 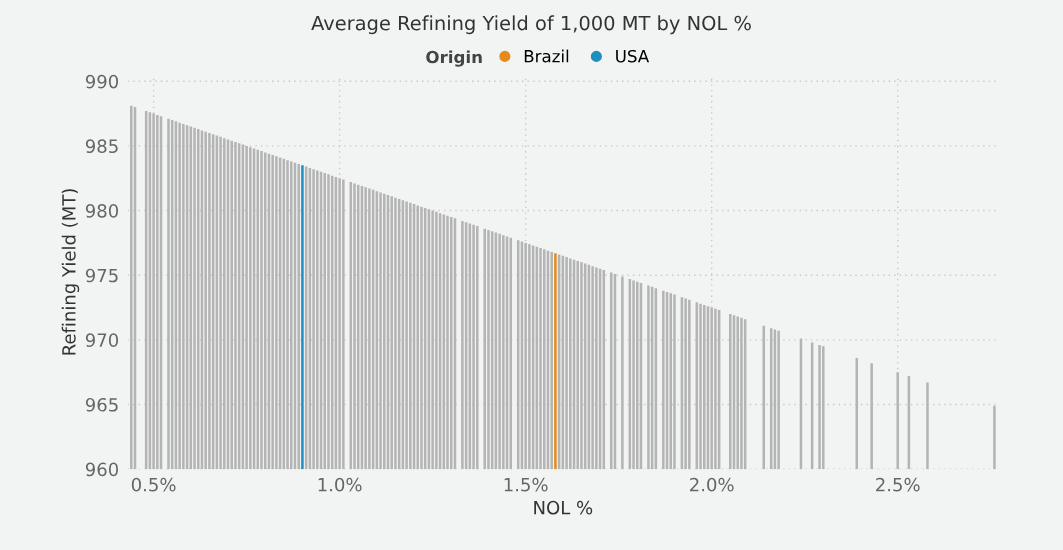 I want to click on x-tick-label: 2.5%, so click(x=898, y=484).